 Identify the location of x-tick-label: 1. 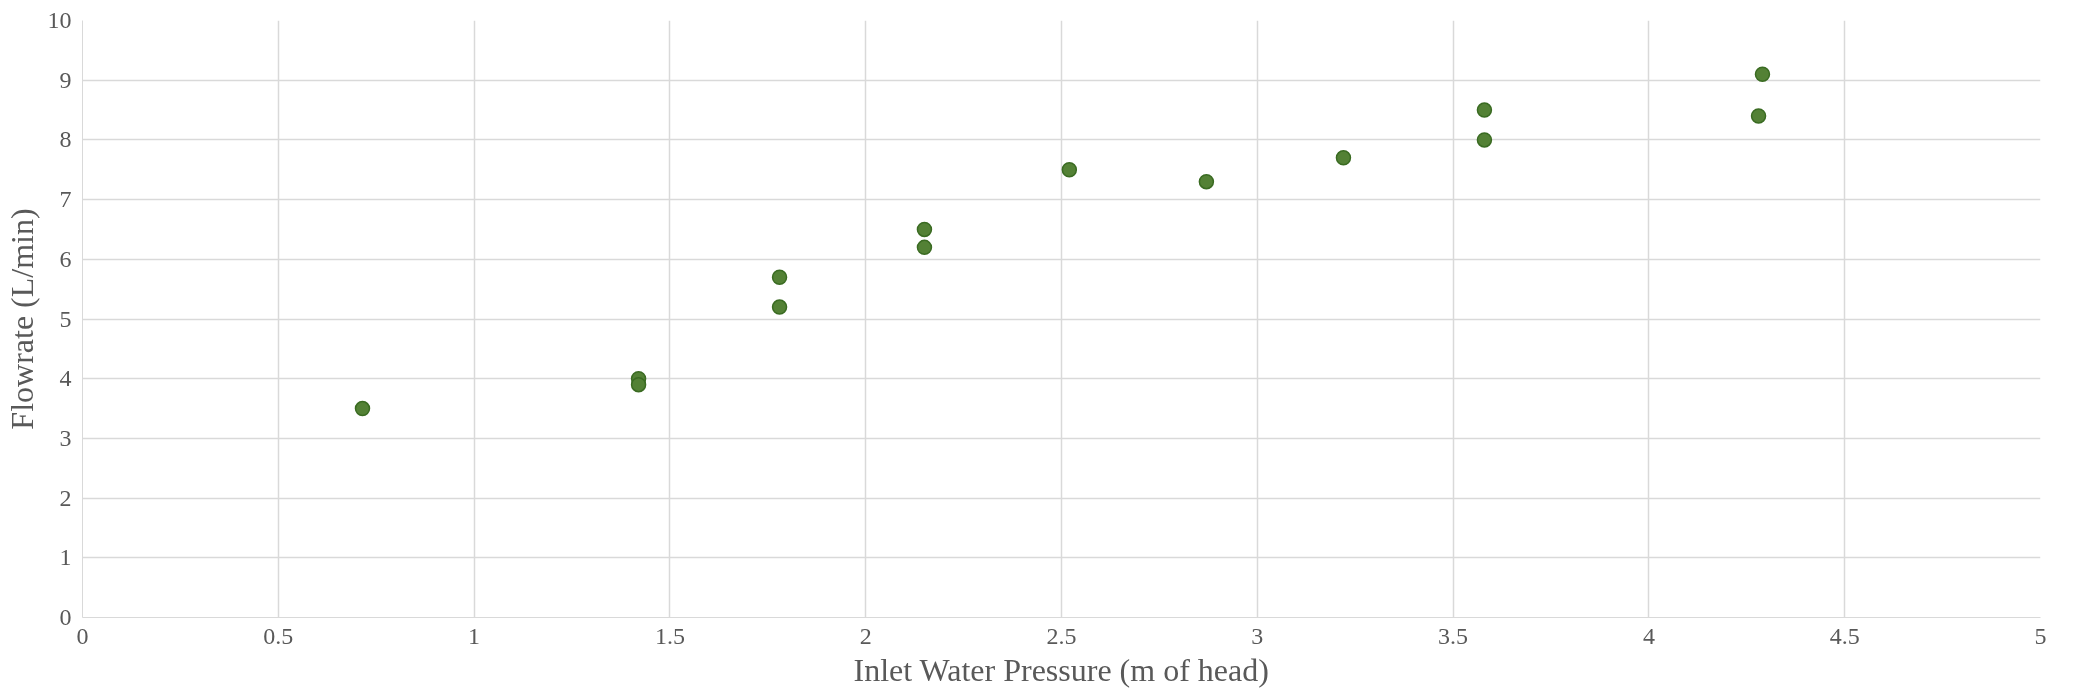
(474, 635).